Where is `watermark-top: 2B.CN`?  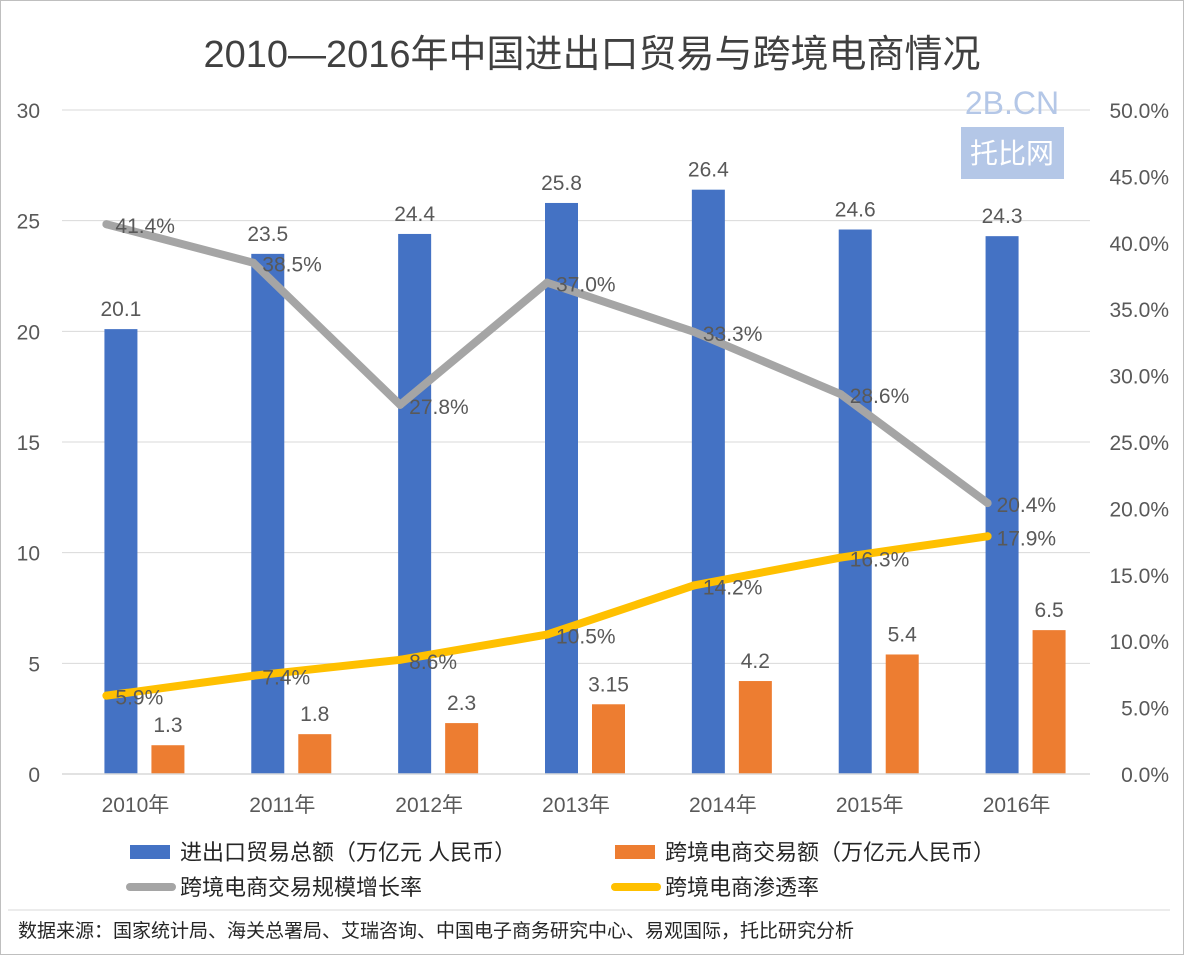 watermark-top: 2B.CN is located at coordinates (1012, 103).